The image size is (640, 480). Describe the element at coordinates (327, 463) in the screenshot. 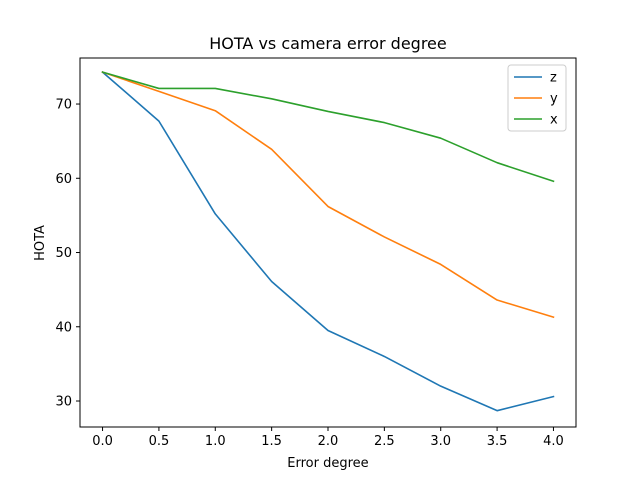

I see `x-axis-label: Error degree` at that location.